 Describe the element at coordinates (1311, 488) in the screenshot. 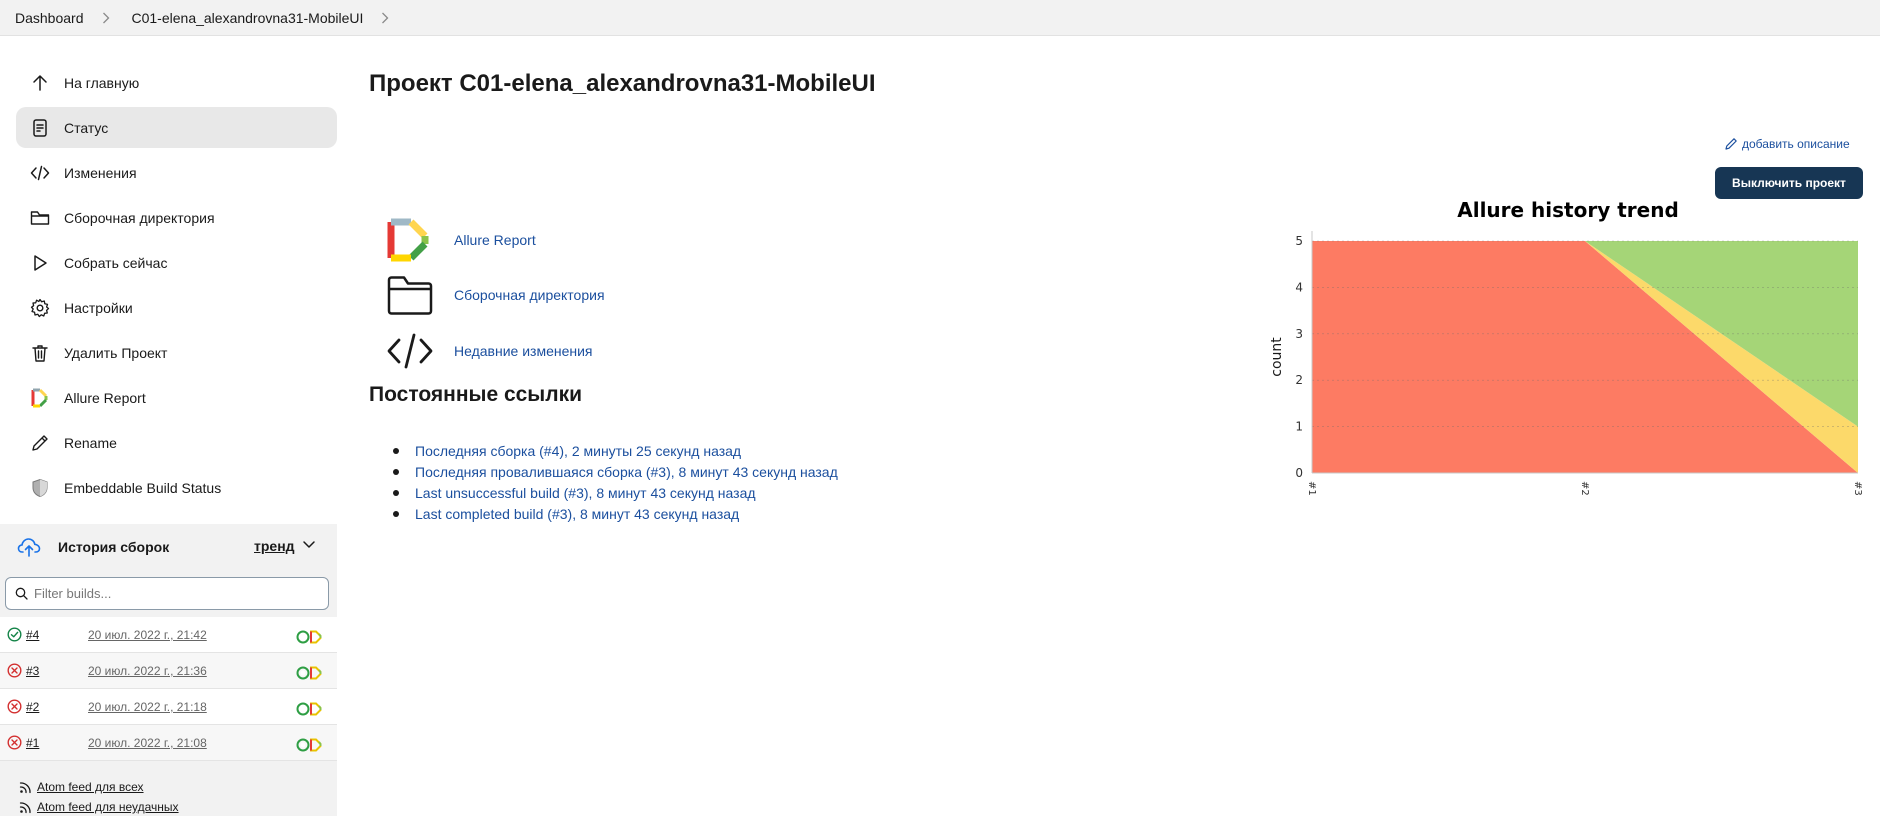

I see `x-tick-label: #1` at that location.